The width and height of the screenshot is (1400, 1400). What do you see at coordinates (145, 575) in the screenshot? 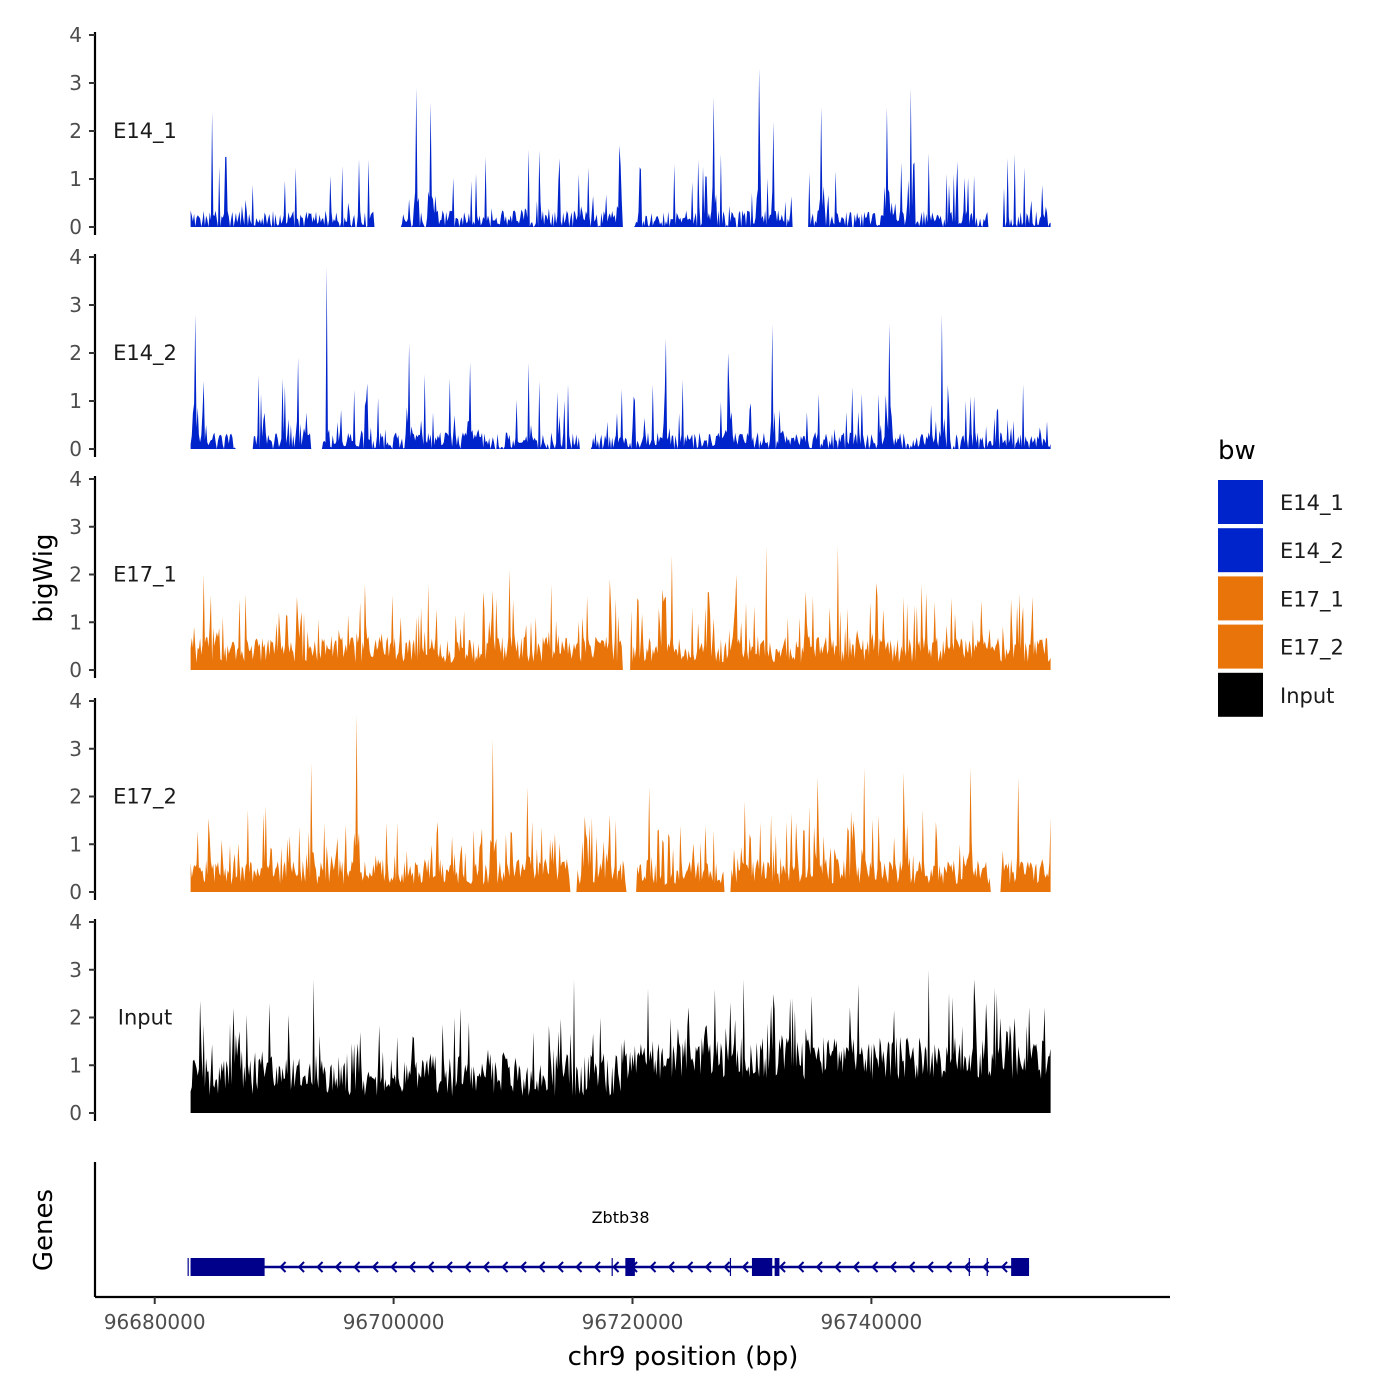
I see `track-label: E17_1` at bounding box center [145, 575].